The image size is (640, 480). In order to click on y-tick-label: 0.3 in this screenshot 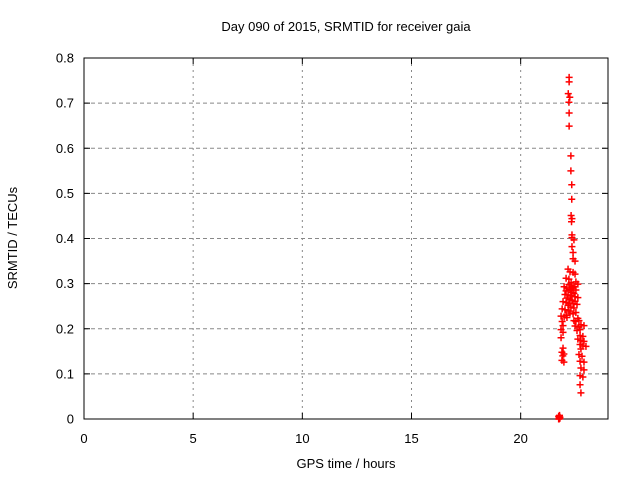, I will do `click(65, 283)`.